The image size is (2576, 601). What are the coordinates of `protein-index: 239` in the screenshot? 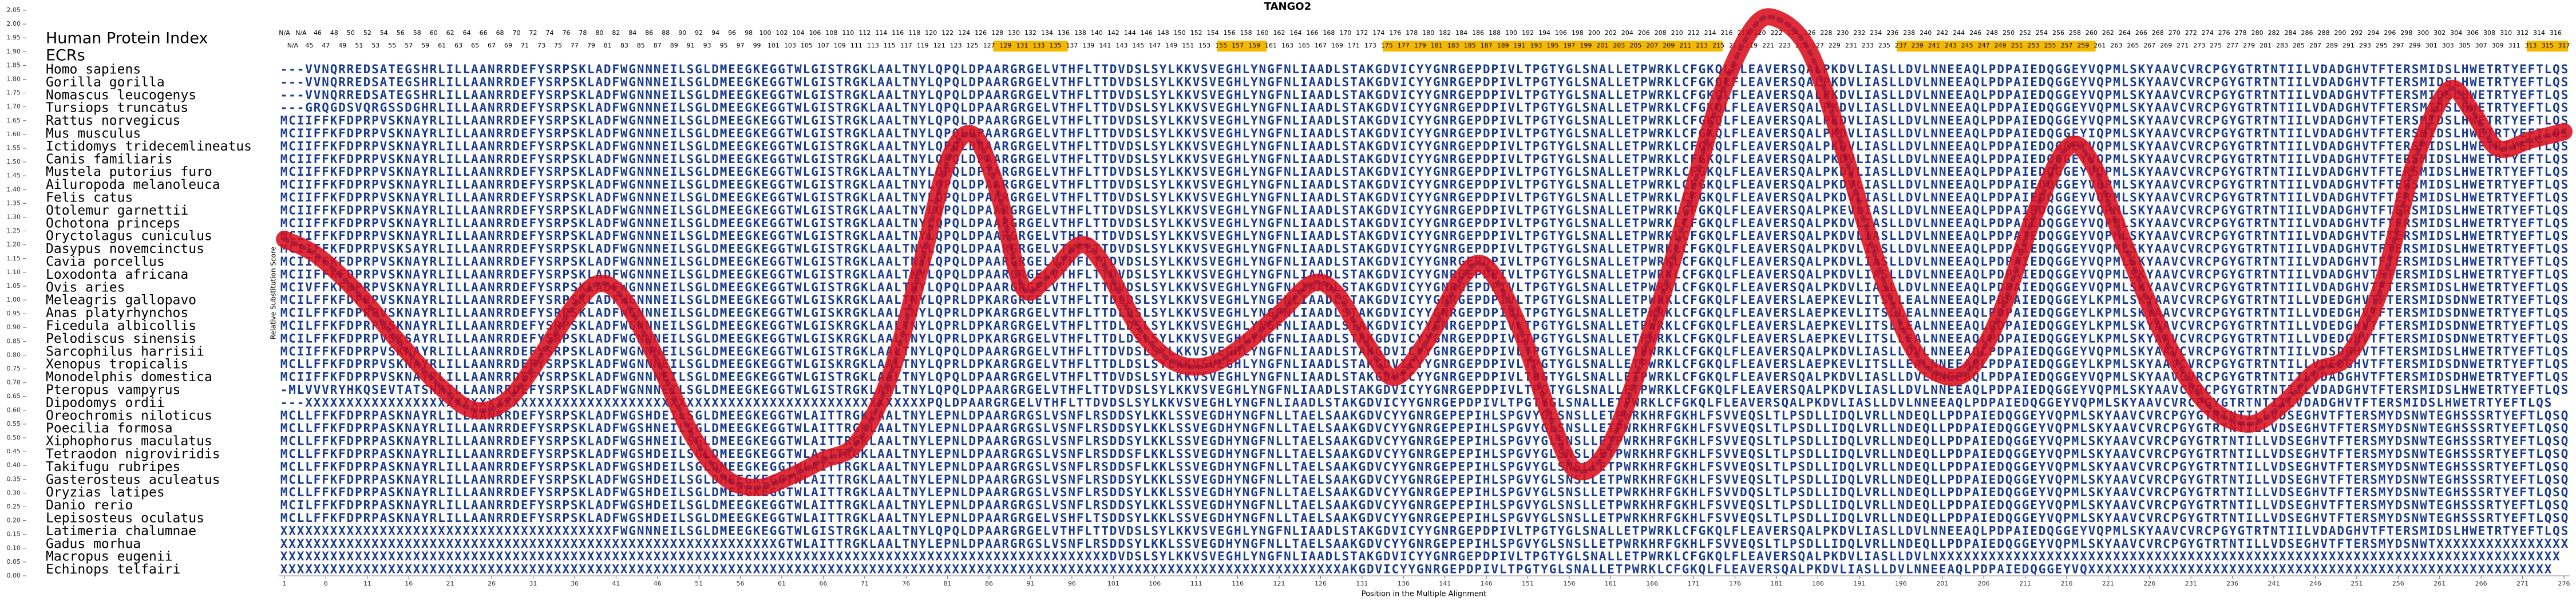 It's located at (1918, 46).